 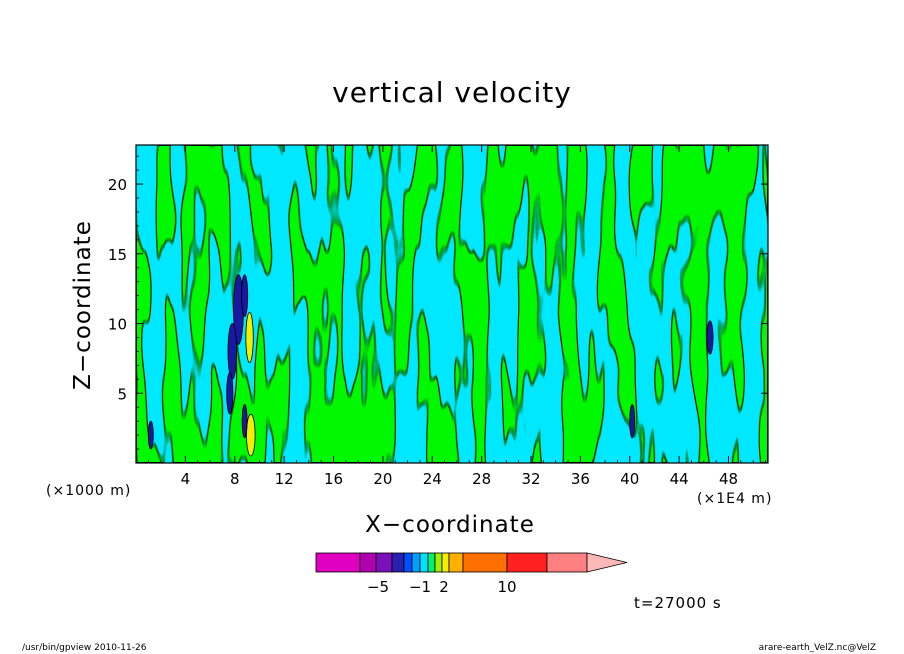 I want to click on x-tick-label: 4, so click(x=186, y=479).